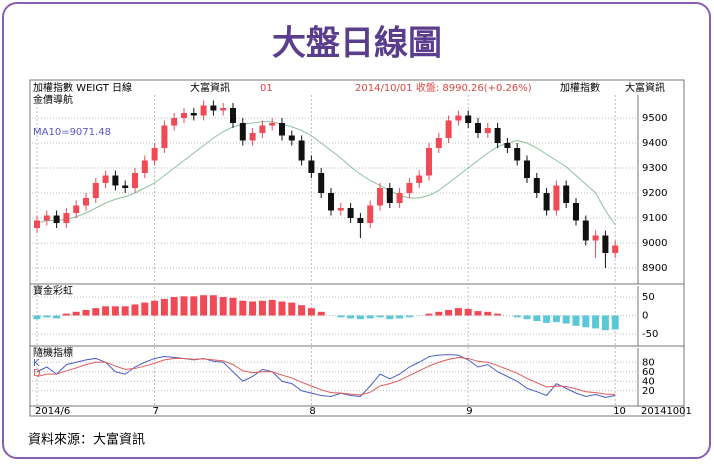 This screenshot has height=466, width=714. I want to click on page-title: 大盤日線圖, so click(357, 44).